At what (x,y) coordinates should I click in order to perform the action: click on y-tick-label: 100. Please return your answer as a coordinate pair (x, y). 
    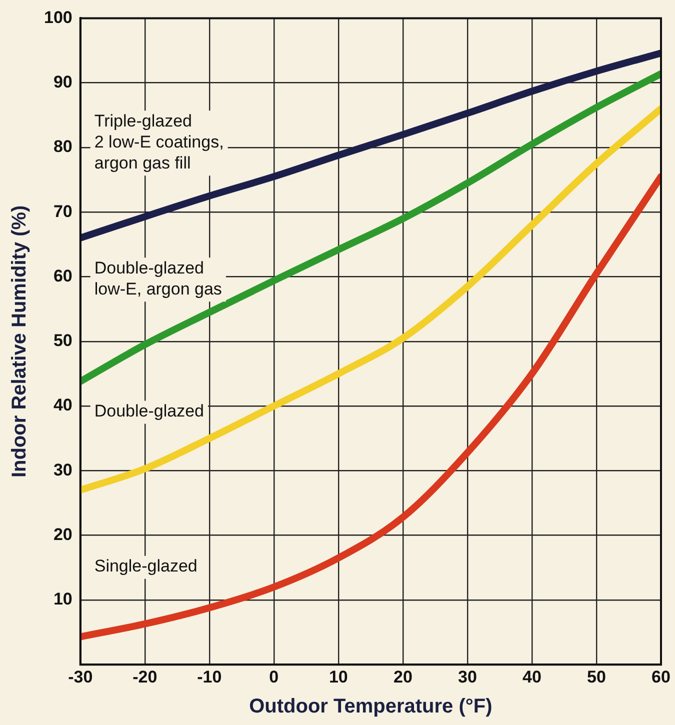
    Looking at the image, I should click on (58, 17).